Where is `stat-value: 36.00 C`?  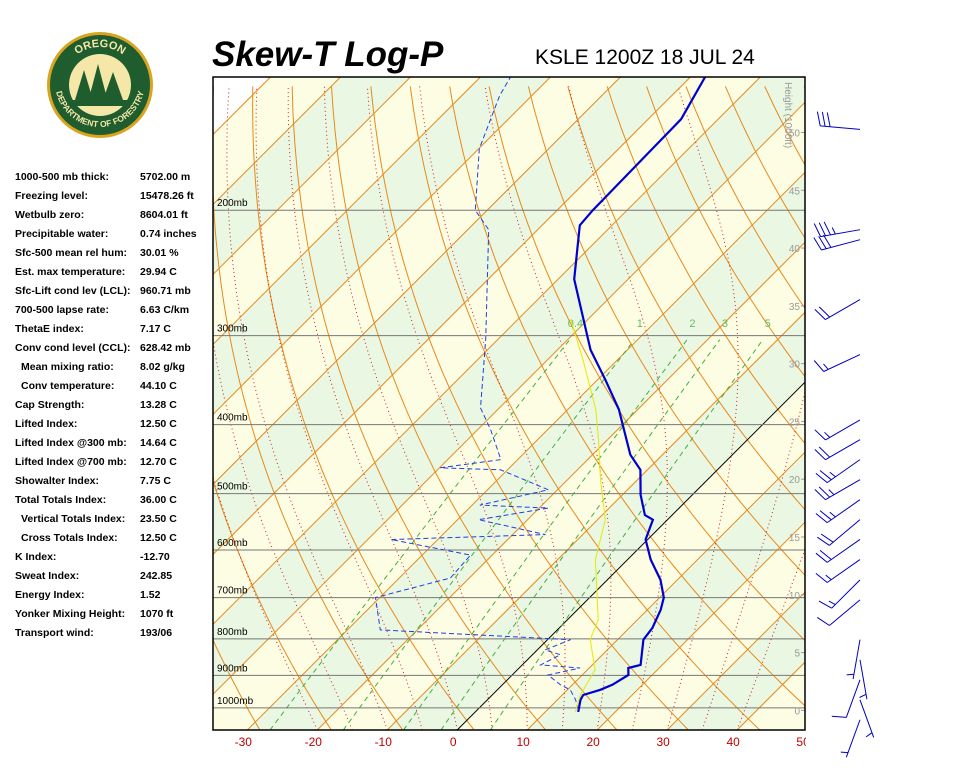 stat-value: 36.00 C is located at coordinates (158, 500).